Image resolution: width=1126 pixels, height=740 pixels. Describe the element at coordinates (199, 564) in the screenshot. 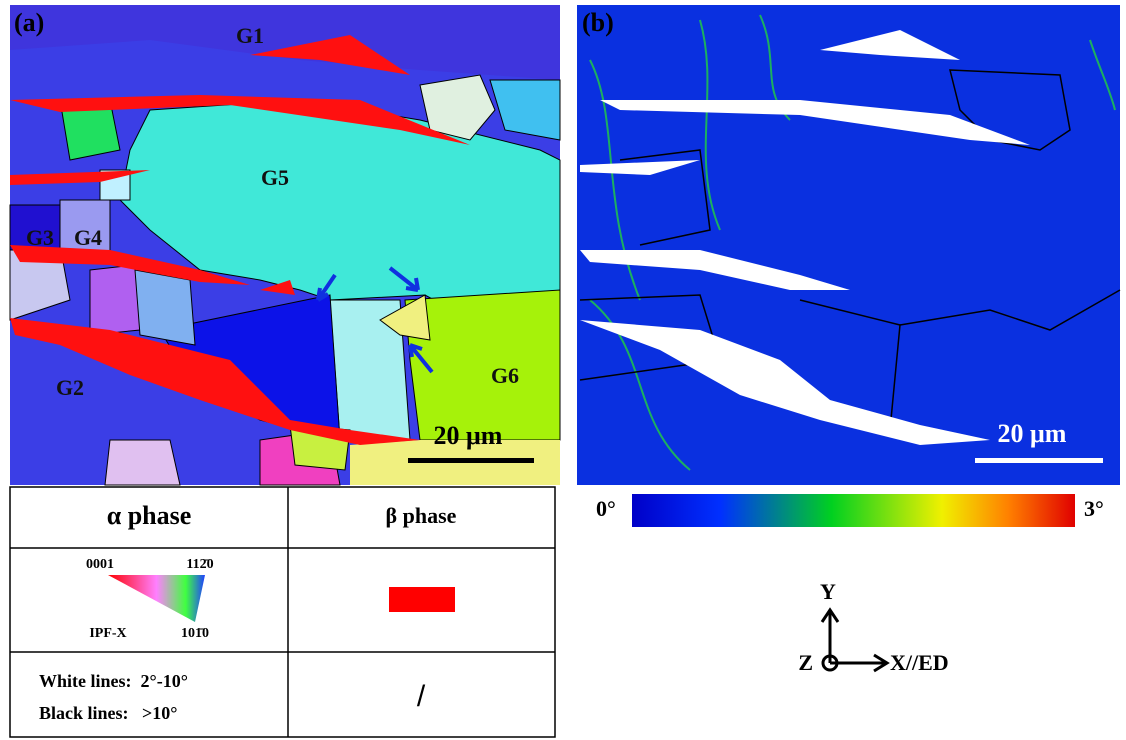

I see `ipf-label: 112̄0` at that location.